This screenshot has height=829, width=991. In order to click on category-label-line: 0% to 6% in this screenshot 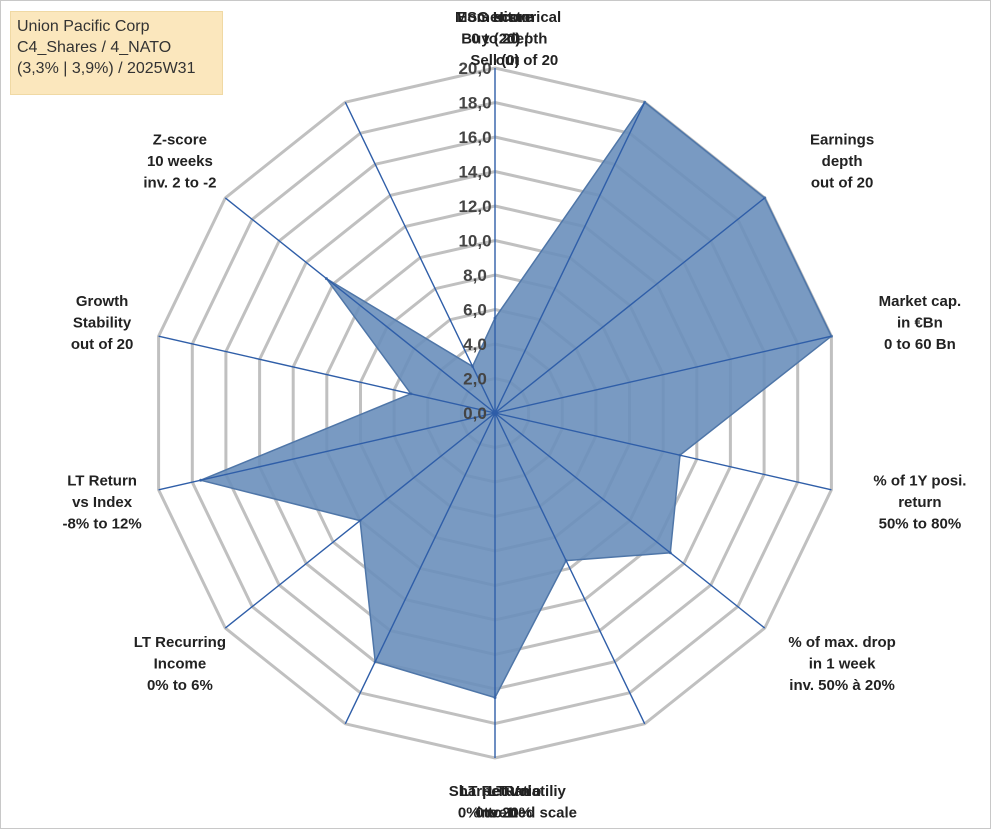, I will do `click(180, 685)`.